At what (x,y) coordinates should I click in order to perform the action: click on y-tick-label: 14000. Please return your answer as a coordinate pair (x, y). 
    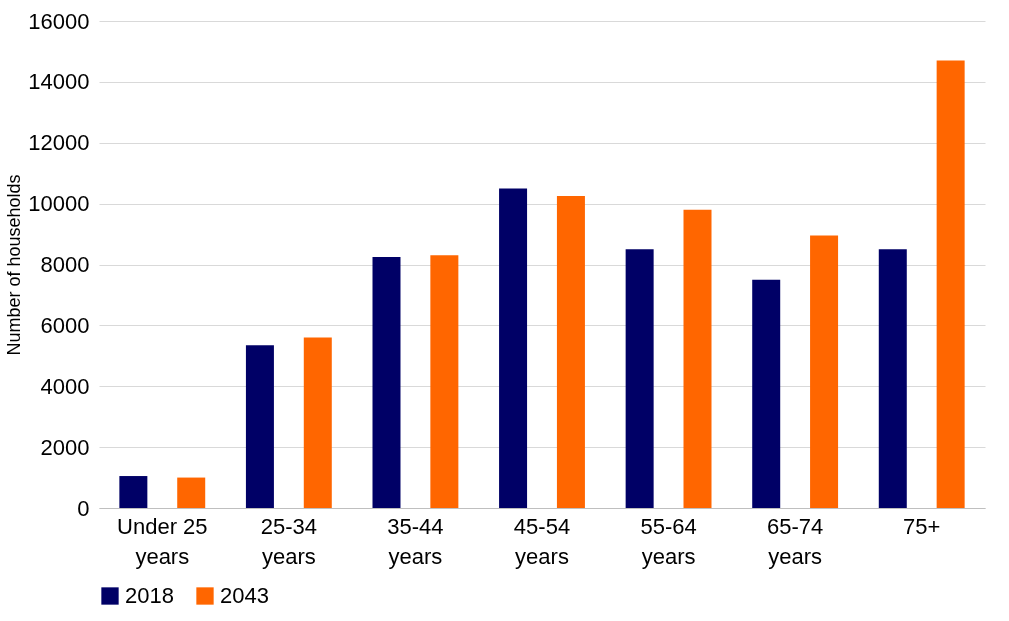
    Looking at the image, I should click on (59, 82).